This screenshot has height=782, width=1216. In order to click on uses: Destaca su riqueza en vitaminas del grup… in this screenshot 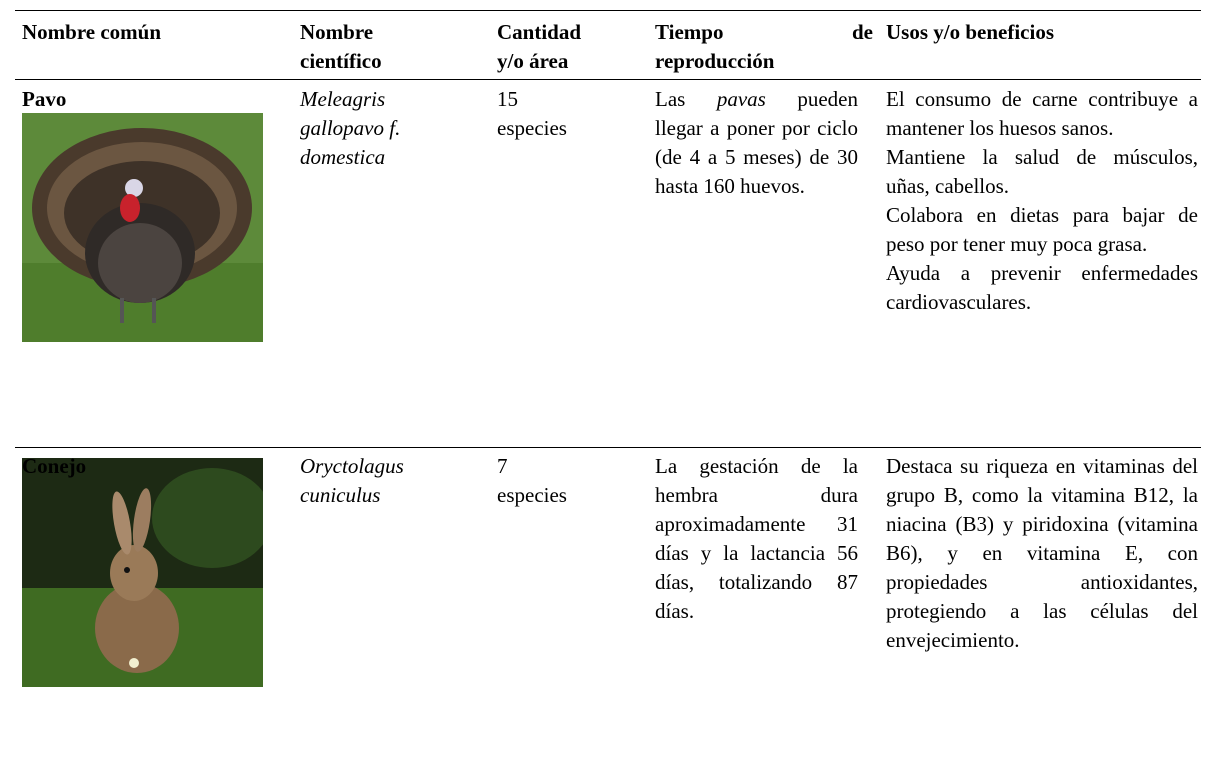, I will do `click(1042, 553)`.